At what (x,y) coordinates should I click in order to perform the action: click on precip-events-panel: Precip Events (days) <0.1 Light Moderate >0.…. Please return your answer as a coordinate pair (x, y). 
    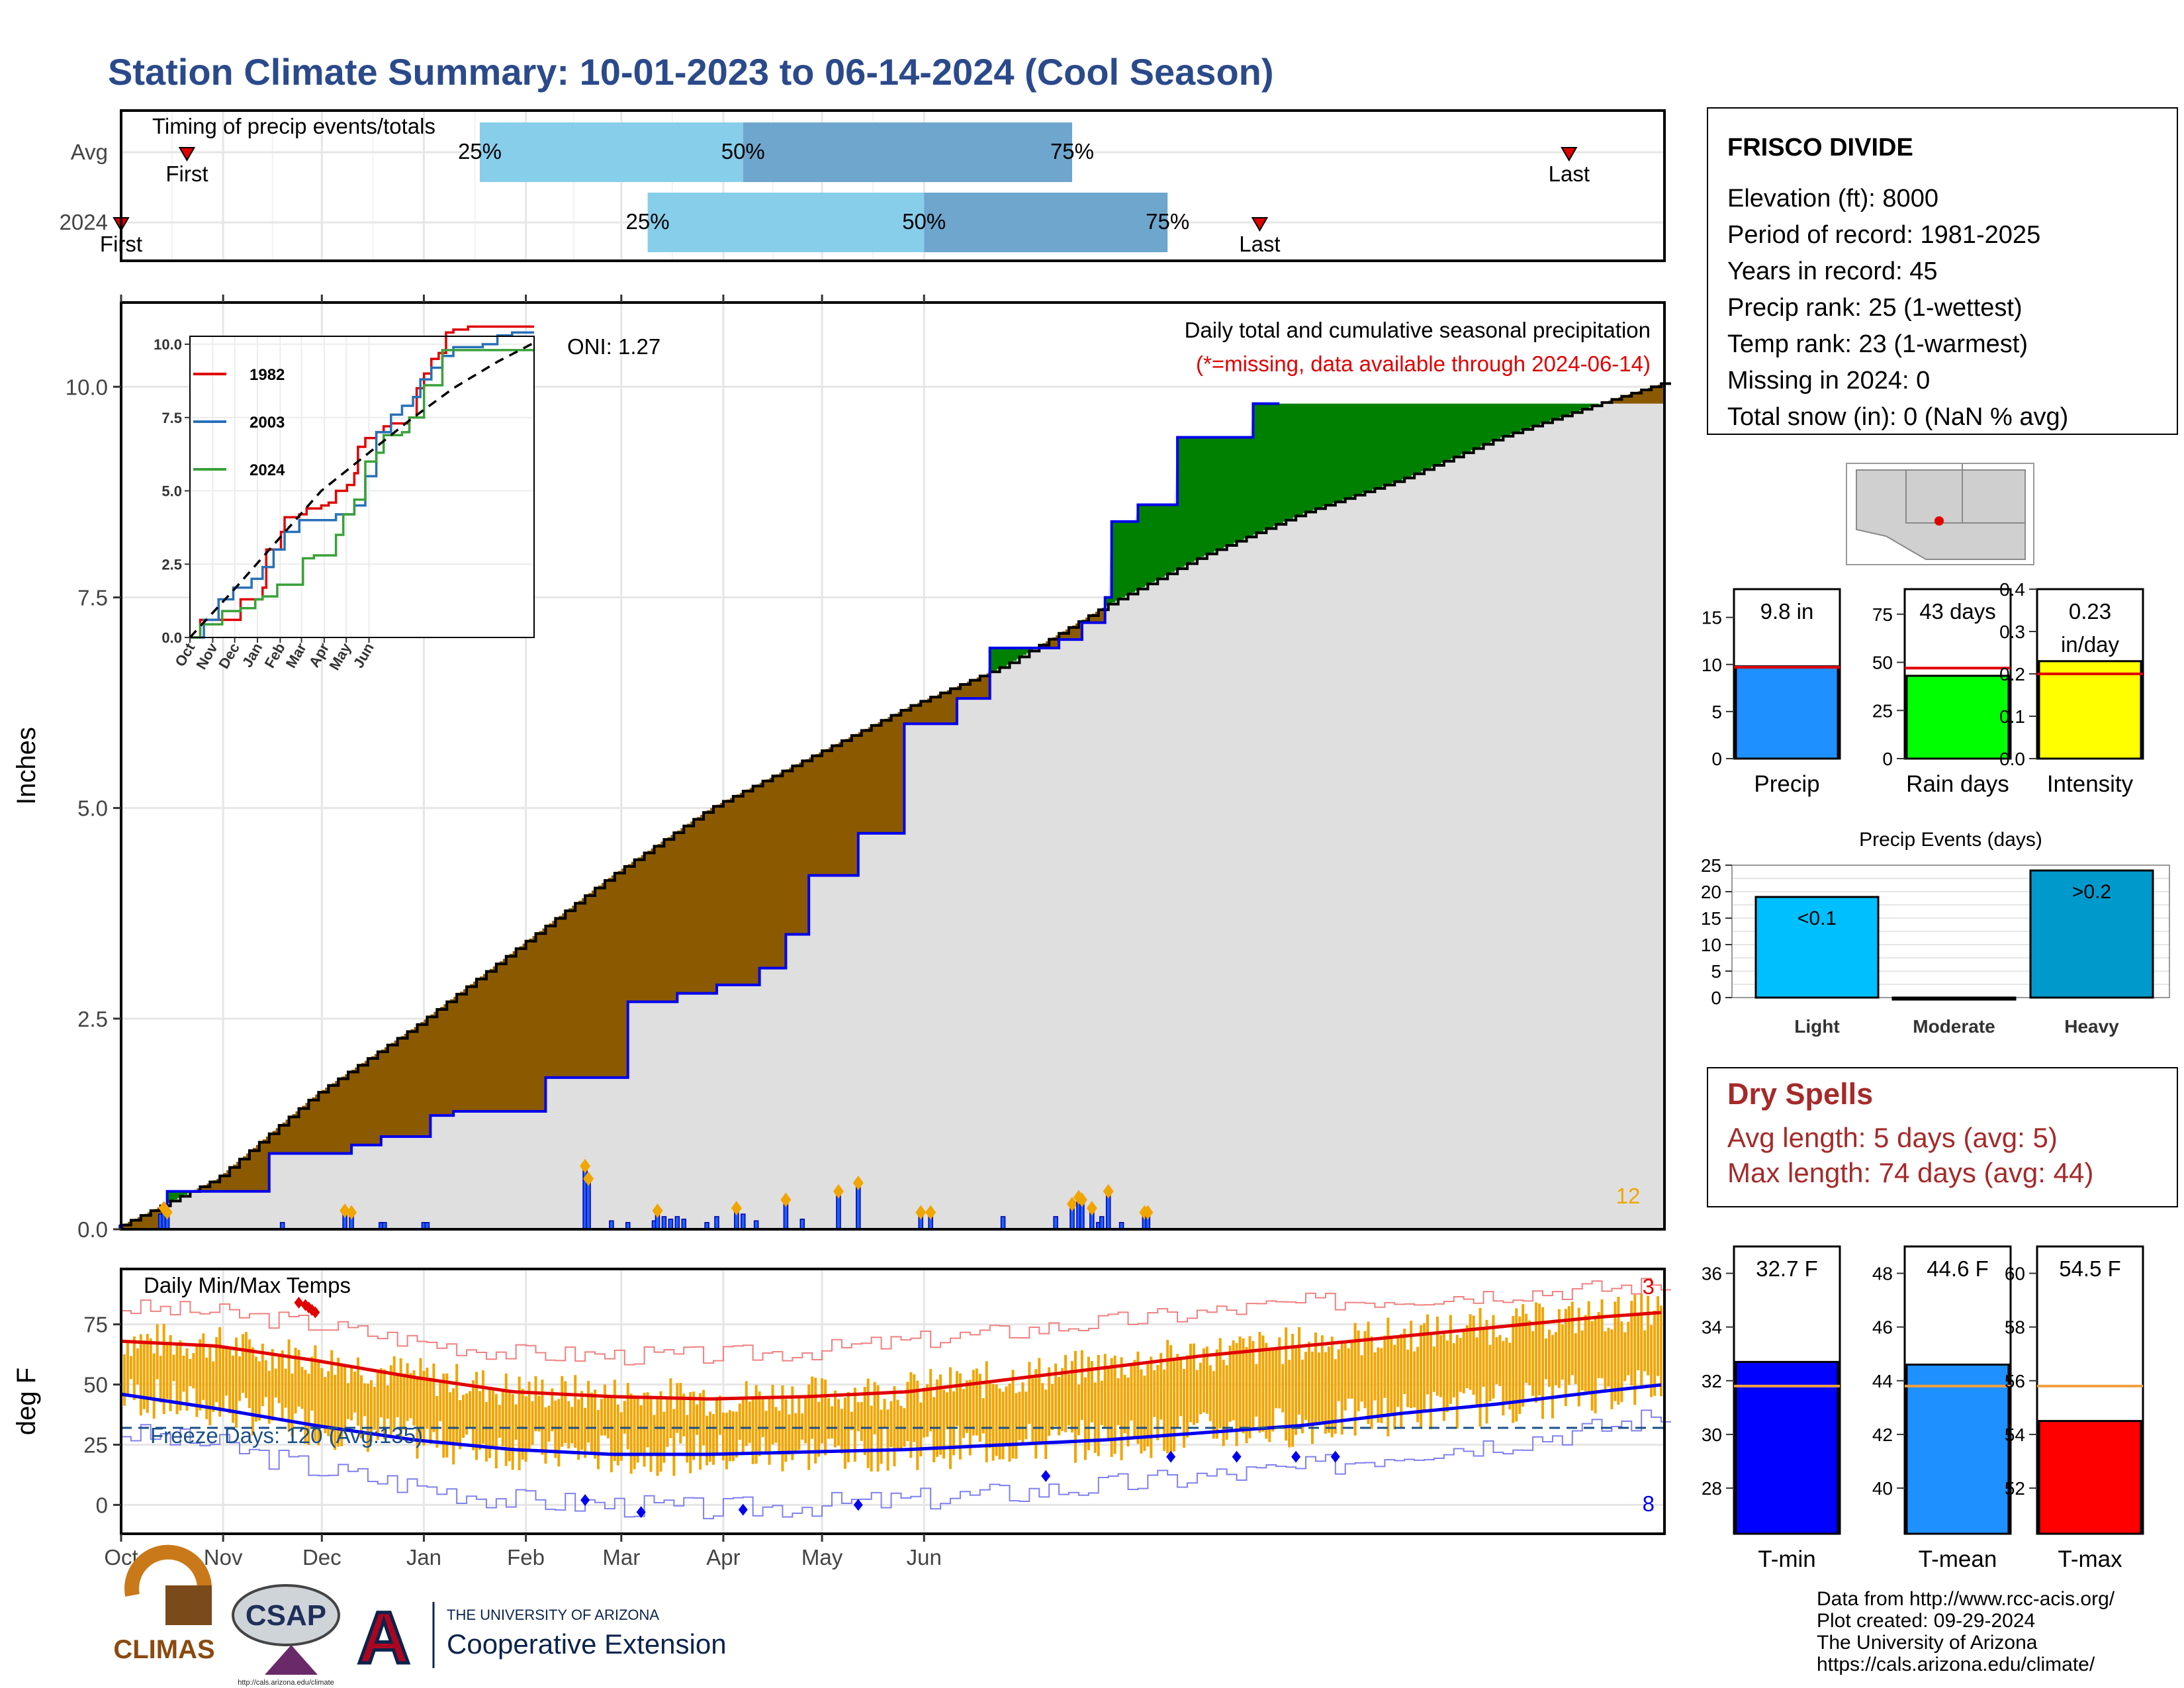
    Looking at the image, I should click on (1935, 933).